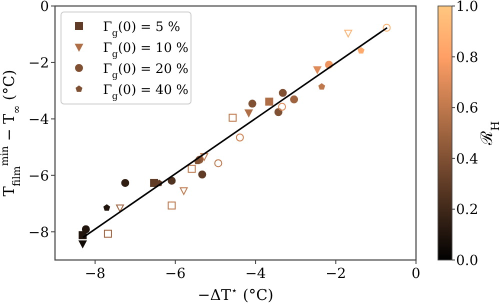  I want to click on x-axis-title: −ΔT$^{⋆}$ (°C), so click(236, 294).